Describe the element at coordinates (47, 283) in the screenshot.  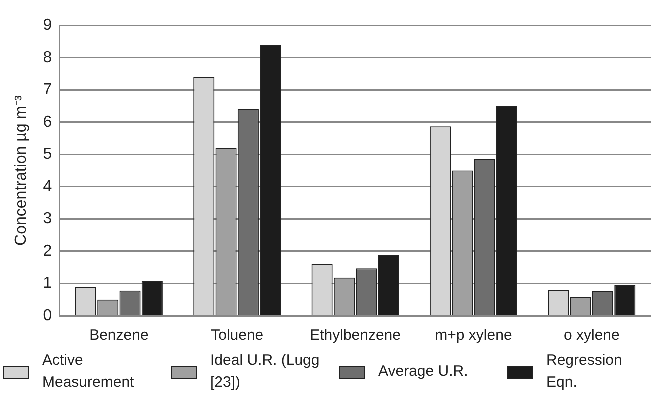
I see `y-tick-label: 1` at that location.